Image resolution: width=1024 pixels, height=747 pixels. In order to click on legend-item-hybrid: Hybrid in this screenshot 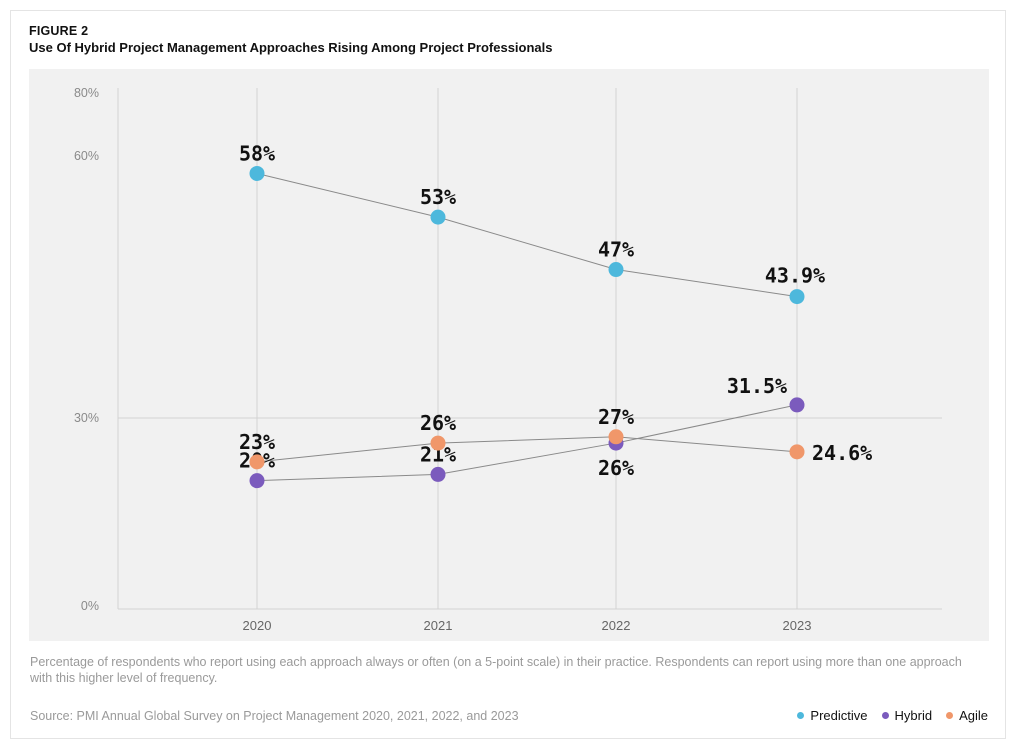, I will do `click(907, 715)`.